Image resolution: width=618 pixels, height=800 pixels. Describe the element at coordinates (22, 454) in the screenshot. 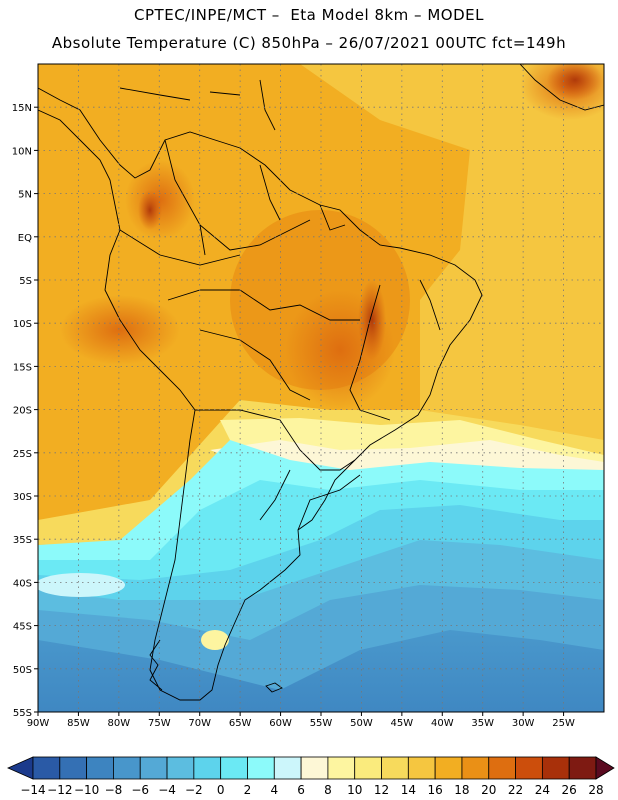

I see `lat-label: 25S` at that location.